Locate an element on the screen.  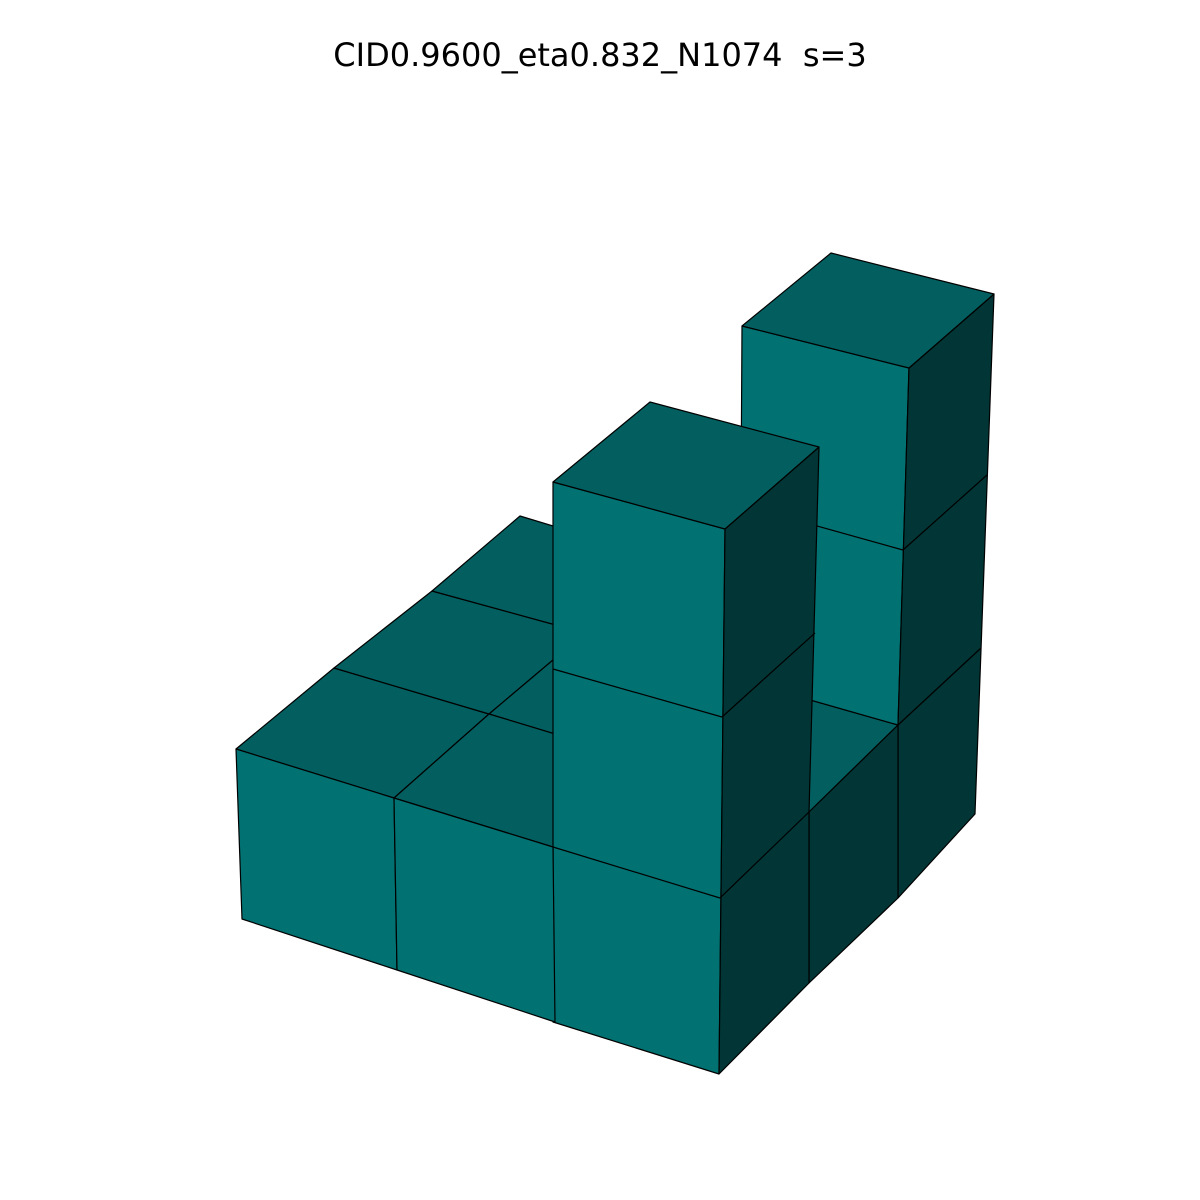
figure-title: CID0.9600_eta0.832_N1074 s=3 is located at coordinates (600, 55).